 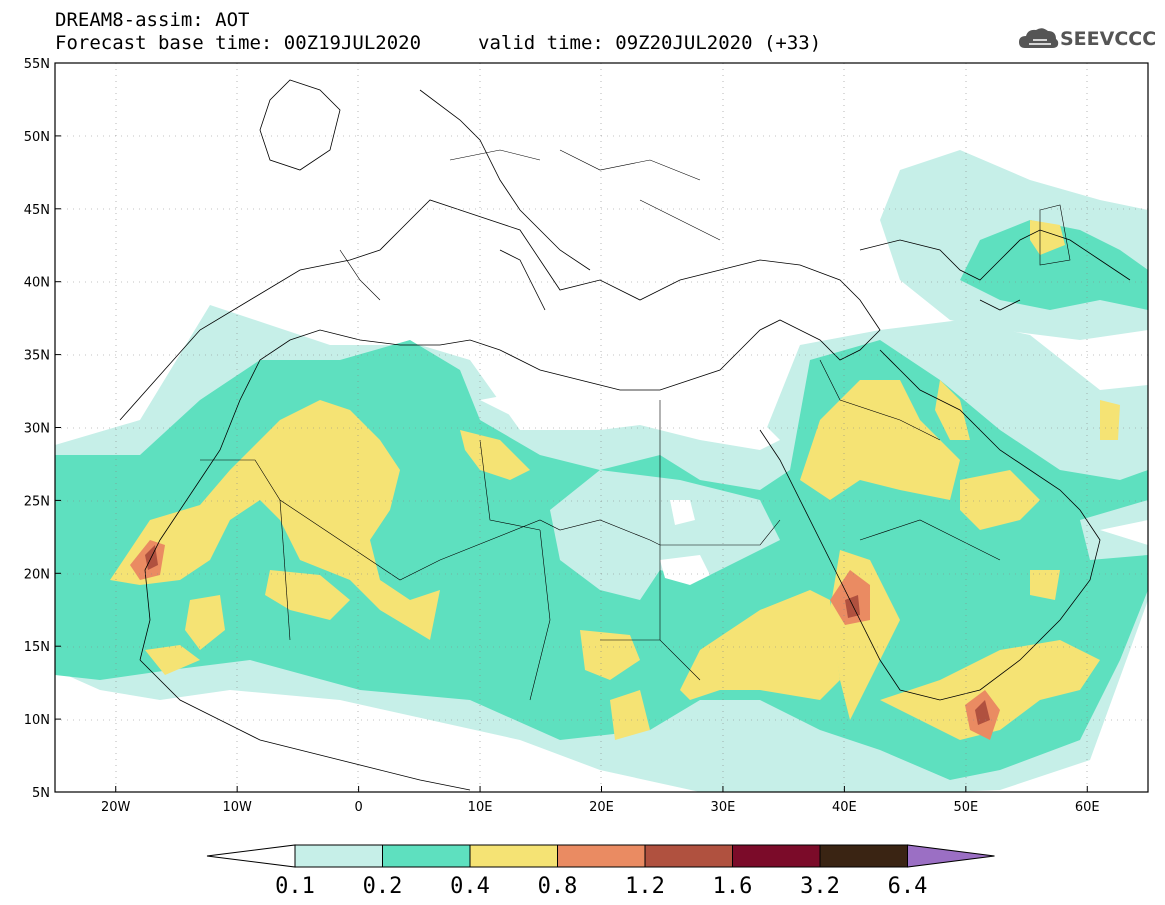 What do you see at coordinates (470, 886) in the screenshot?
I see `colorbar-label: 0.4` at bounding box center [470, 886].